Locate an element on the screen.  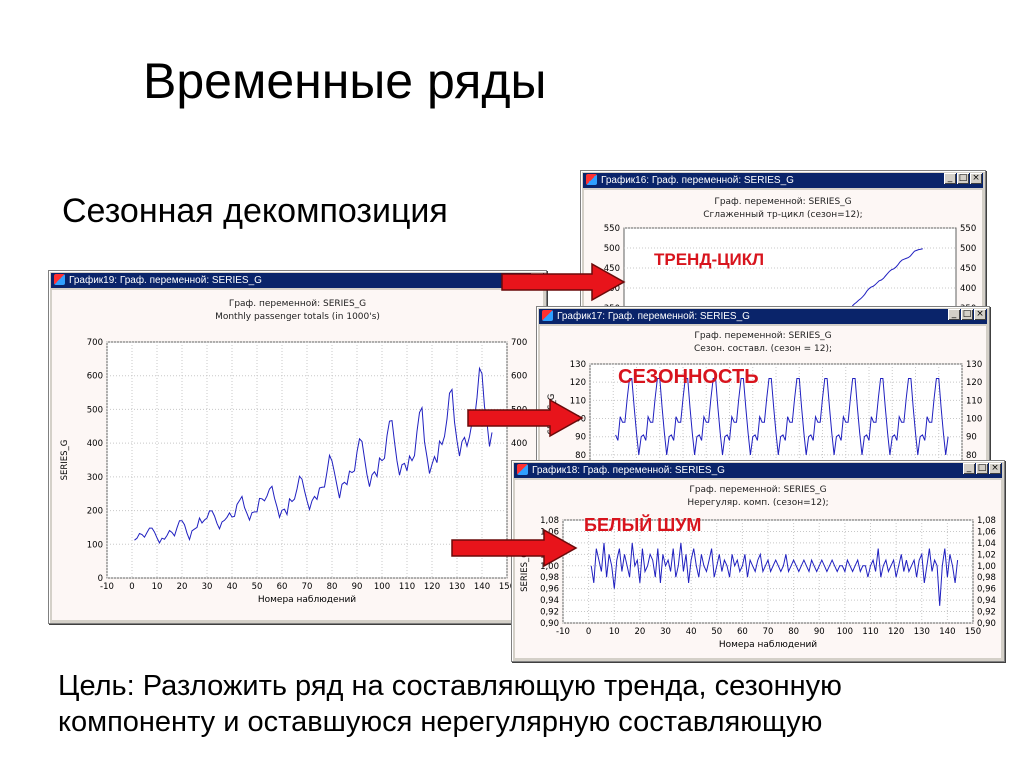
y-tick-label-right: 120 is located at coordinates (974, 383).